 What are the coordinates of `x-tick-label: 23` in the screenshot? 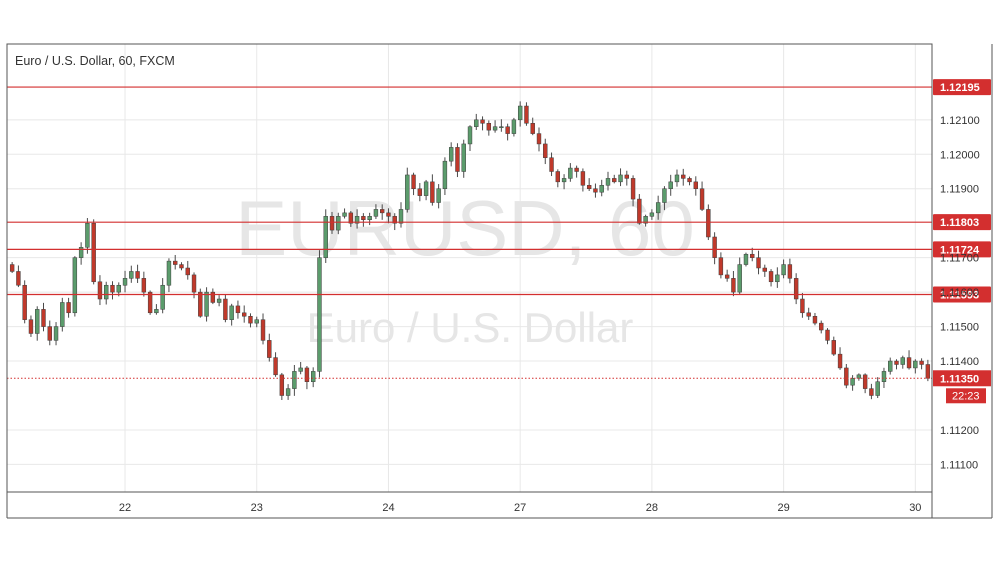 It's located at (257, 508).